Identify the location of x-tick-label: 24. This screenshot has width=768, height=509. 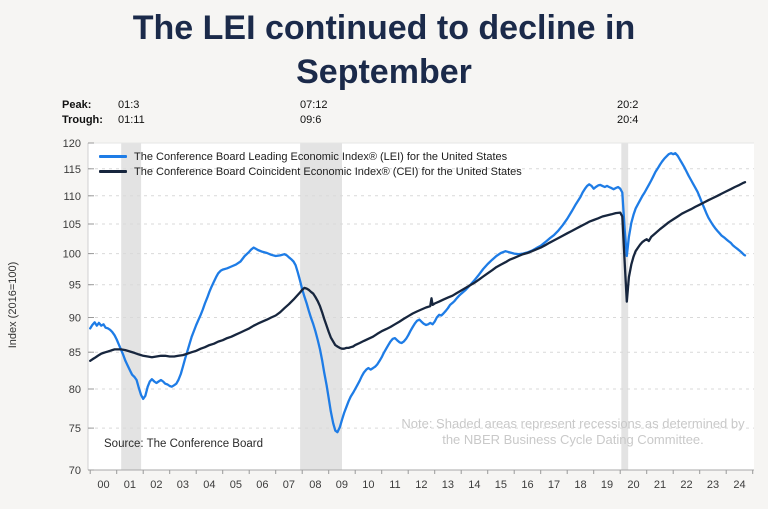
(739, 485).